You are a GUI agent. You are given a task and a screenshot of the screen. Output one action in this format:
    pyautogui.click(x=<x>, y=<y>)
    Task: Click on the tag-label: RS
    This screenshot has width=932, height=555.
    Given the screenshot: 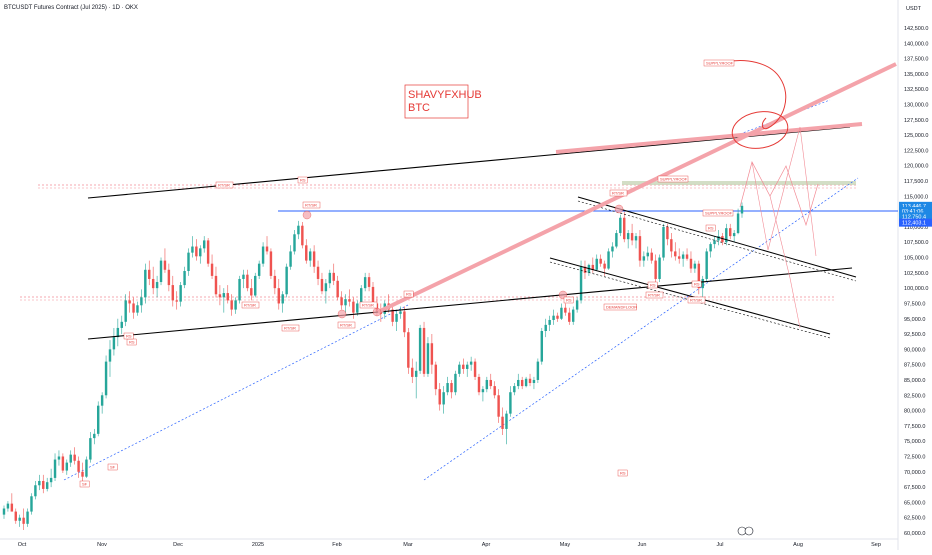 What is the action you would take?
    pyautogui.click(x=409, y=294)
    